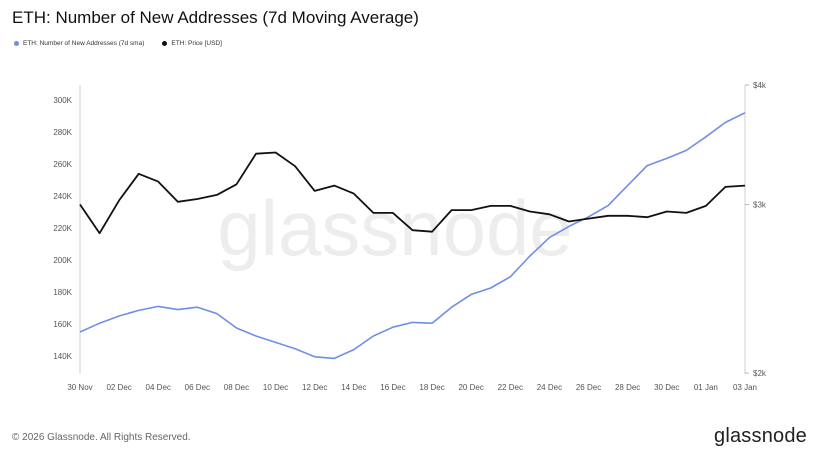 The height and width of the screenshot is (458, 817). Describe the element at coordinates (275, 387) in the screenshot. I see `x-tick-label: 10 Dec` at that location.